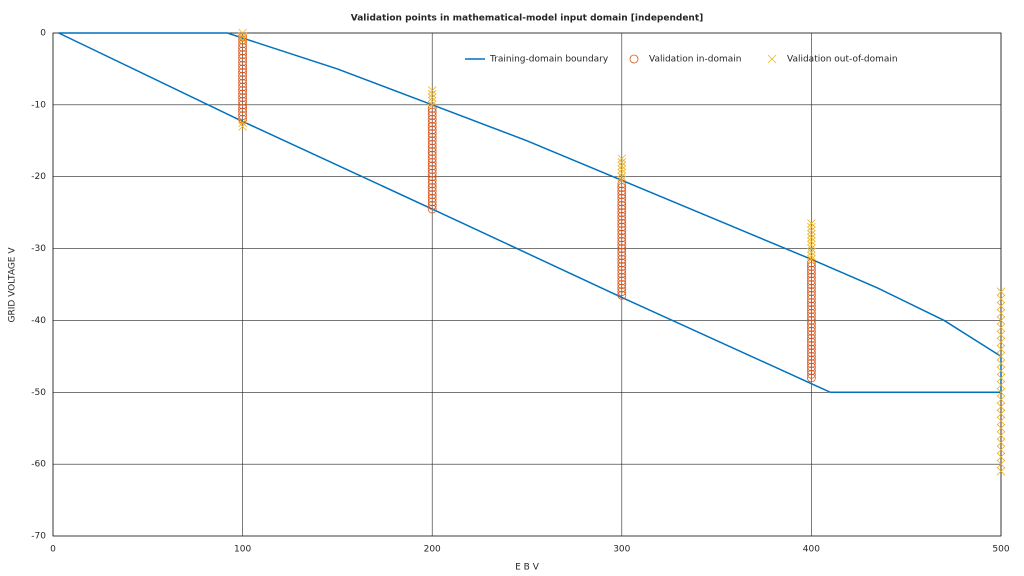  What do you see at coordinates (38, 465) in the screenshot?
I see `y-tick-label: -60` at bounding box center [38, 465].